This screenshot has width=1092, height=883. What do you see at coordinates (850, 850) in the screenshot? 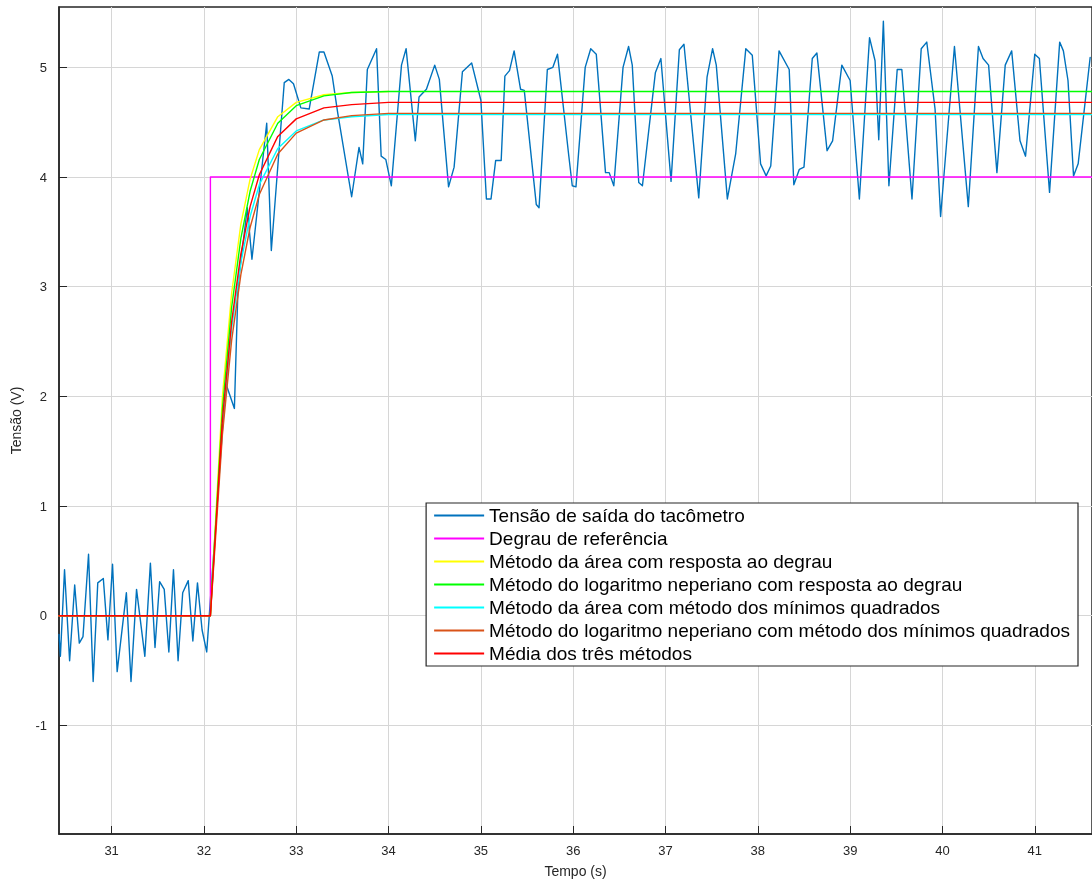
I see `x-tick-label: 39` at bounding box center [850, 850].